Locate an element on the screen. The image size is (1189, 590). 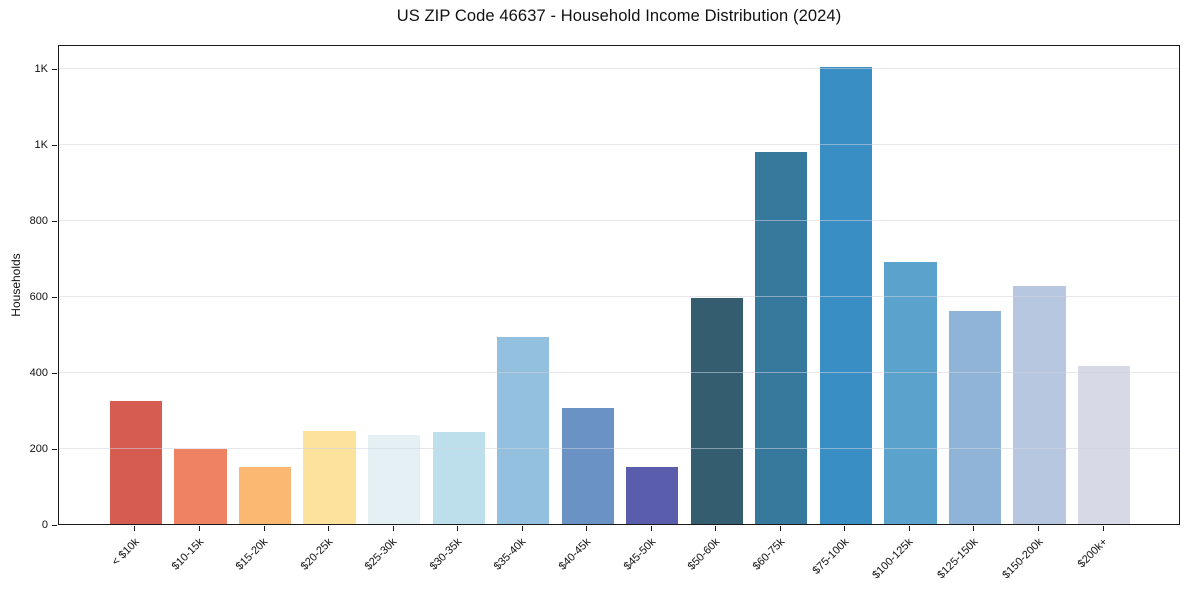
x-tick-label: $35-40k is located at coordinates (510, 554).